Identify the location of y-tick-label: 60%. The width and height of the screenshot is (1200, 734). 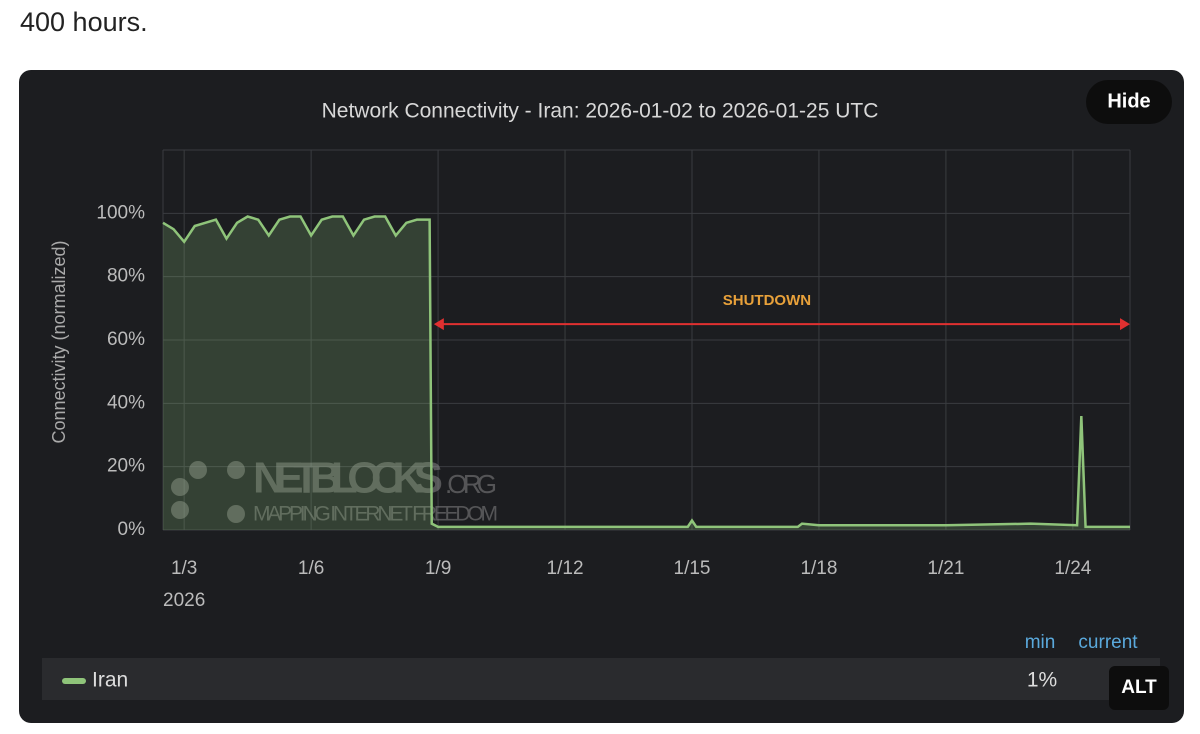
(126, 339).